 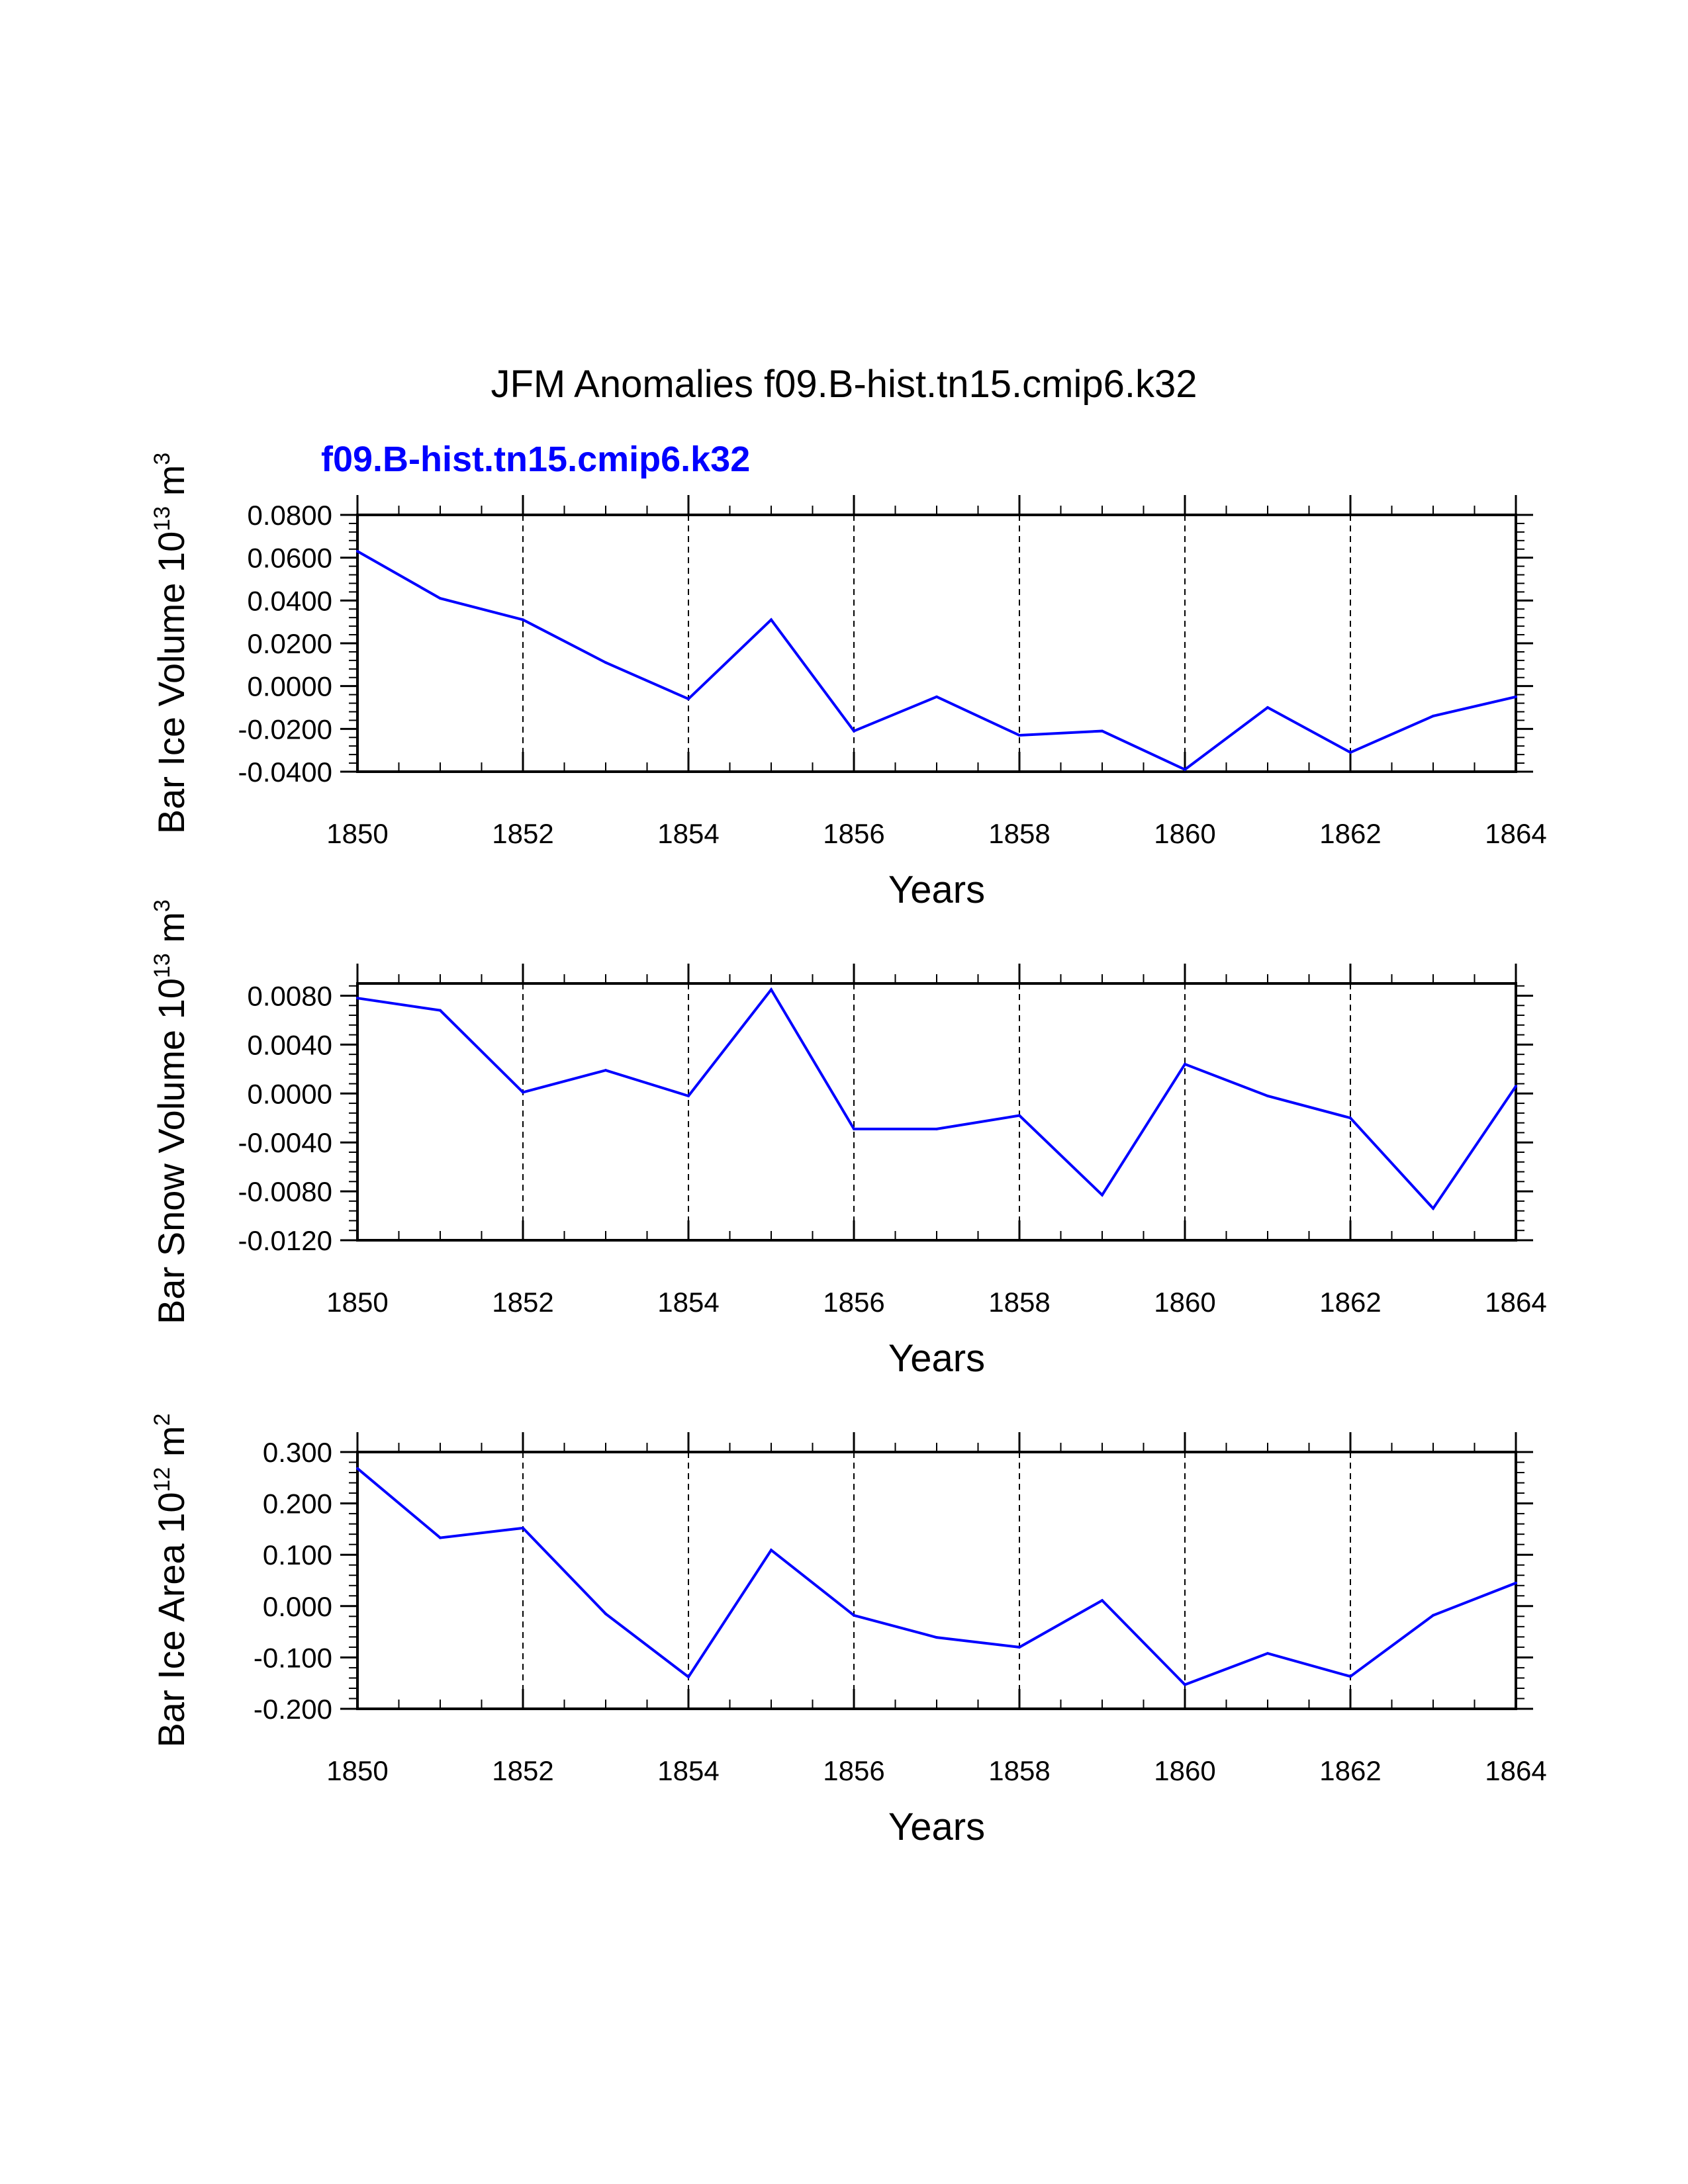 I want to click on y-tick-label: 0.000, so click(x=297, y=1607).